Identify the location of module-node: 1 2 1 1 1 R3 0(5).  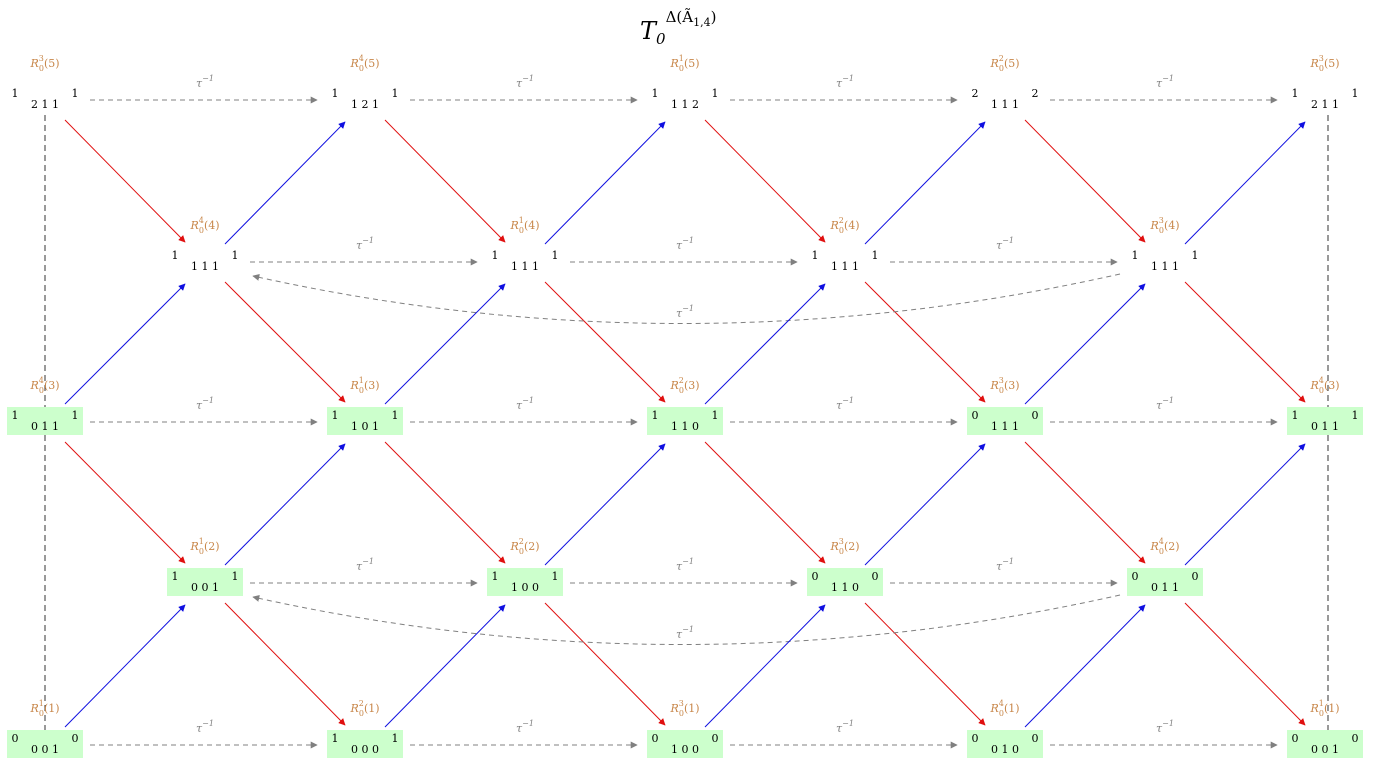
(1325, 82).